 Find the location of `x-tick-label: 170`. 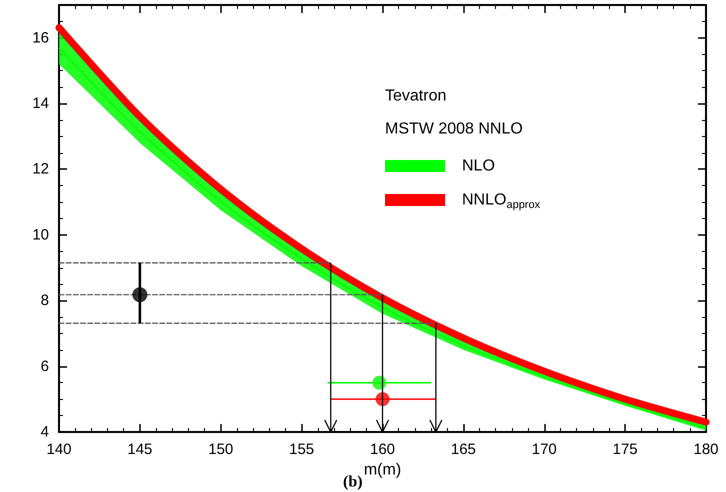

x-tick-label: 170 is located at coordinates (544, 449).